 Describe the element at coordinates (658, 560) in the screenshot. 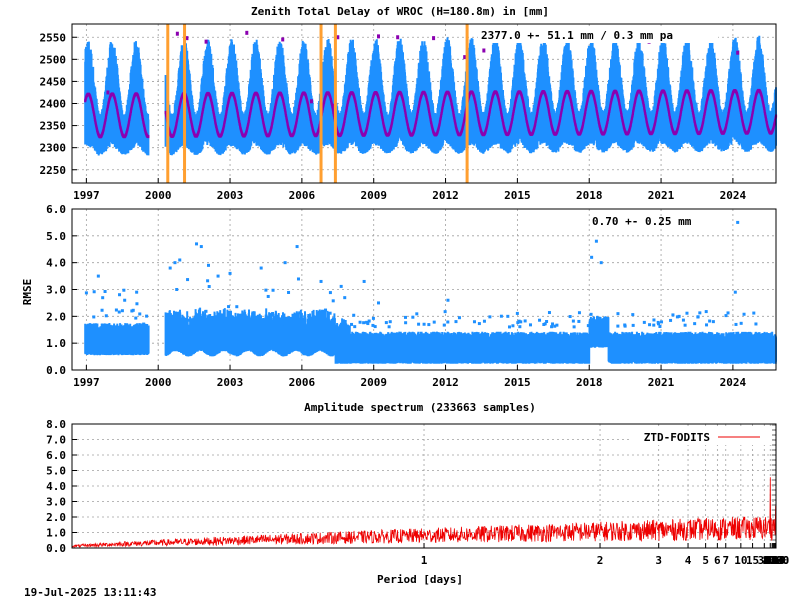

I see `spectrum-xtick-label: 3` at that location.